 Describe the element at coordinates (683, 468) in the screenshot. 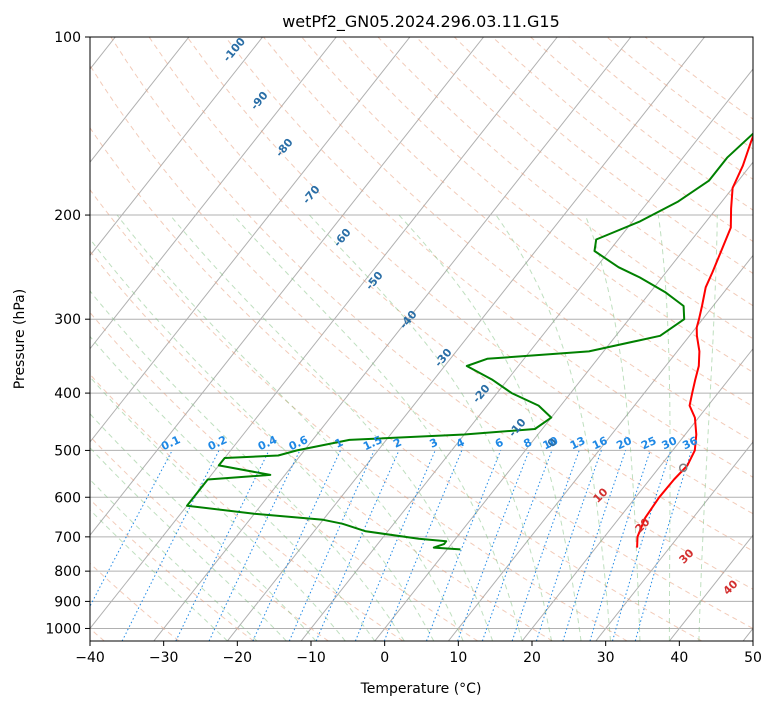

I see `parcel-marker` at that location.